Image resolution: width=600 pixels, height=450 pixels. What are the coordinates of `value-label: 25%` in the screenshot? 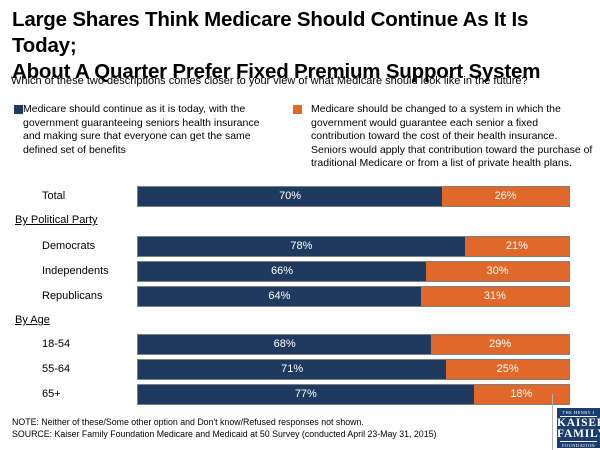 It's located at (507, 369).